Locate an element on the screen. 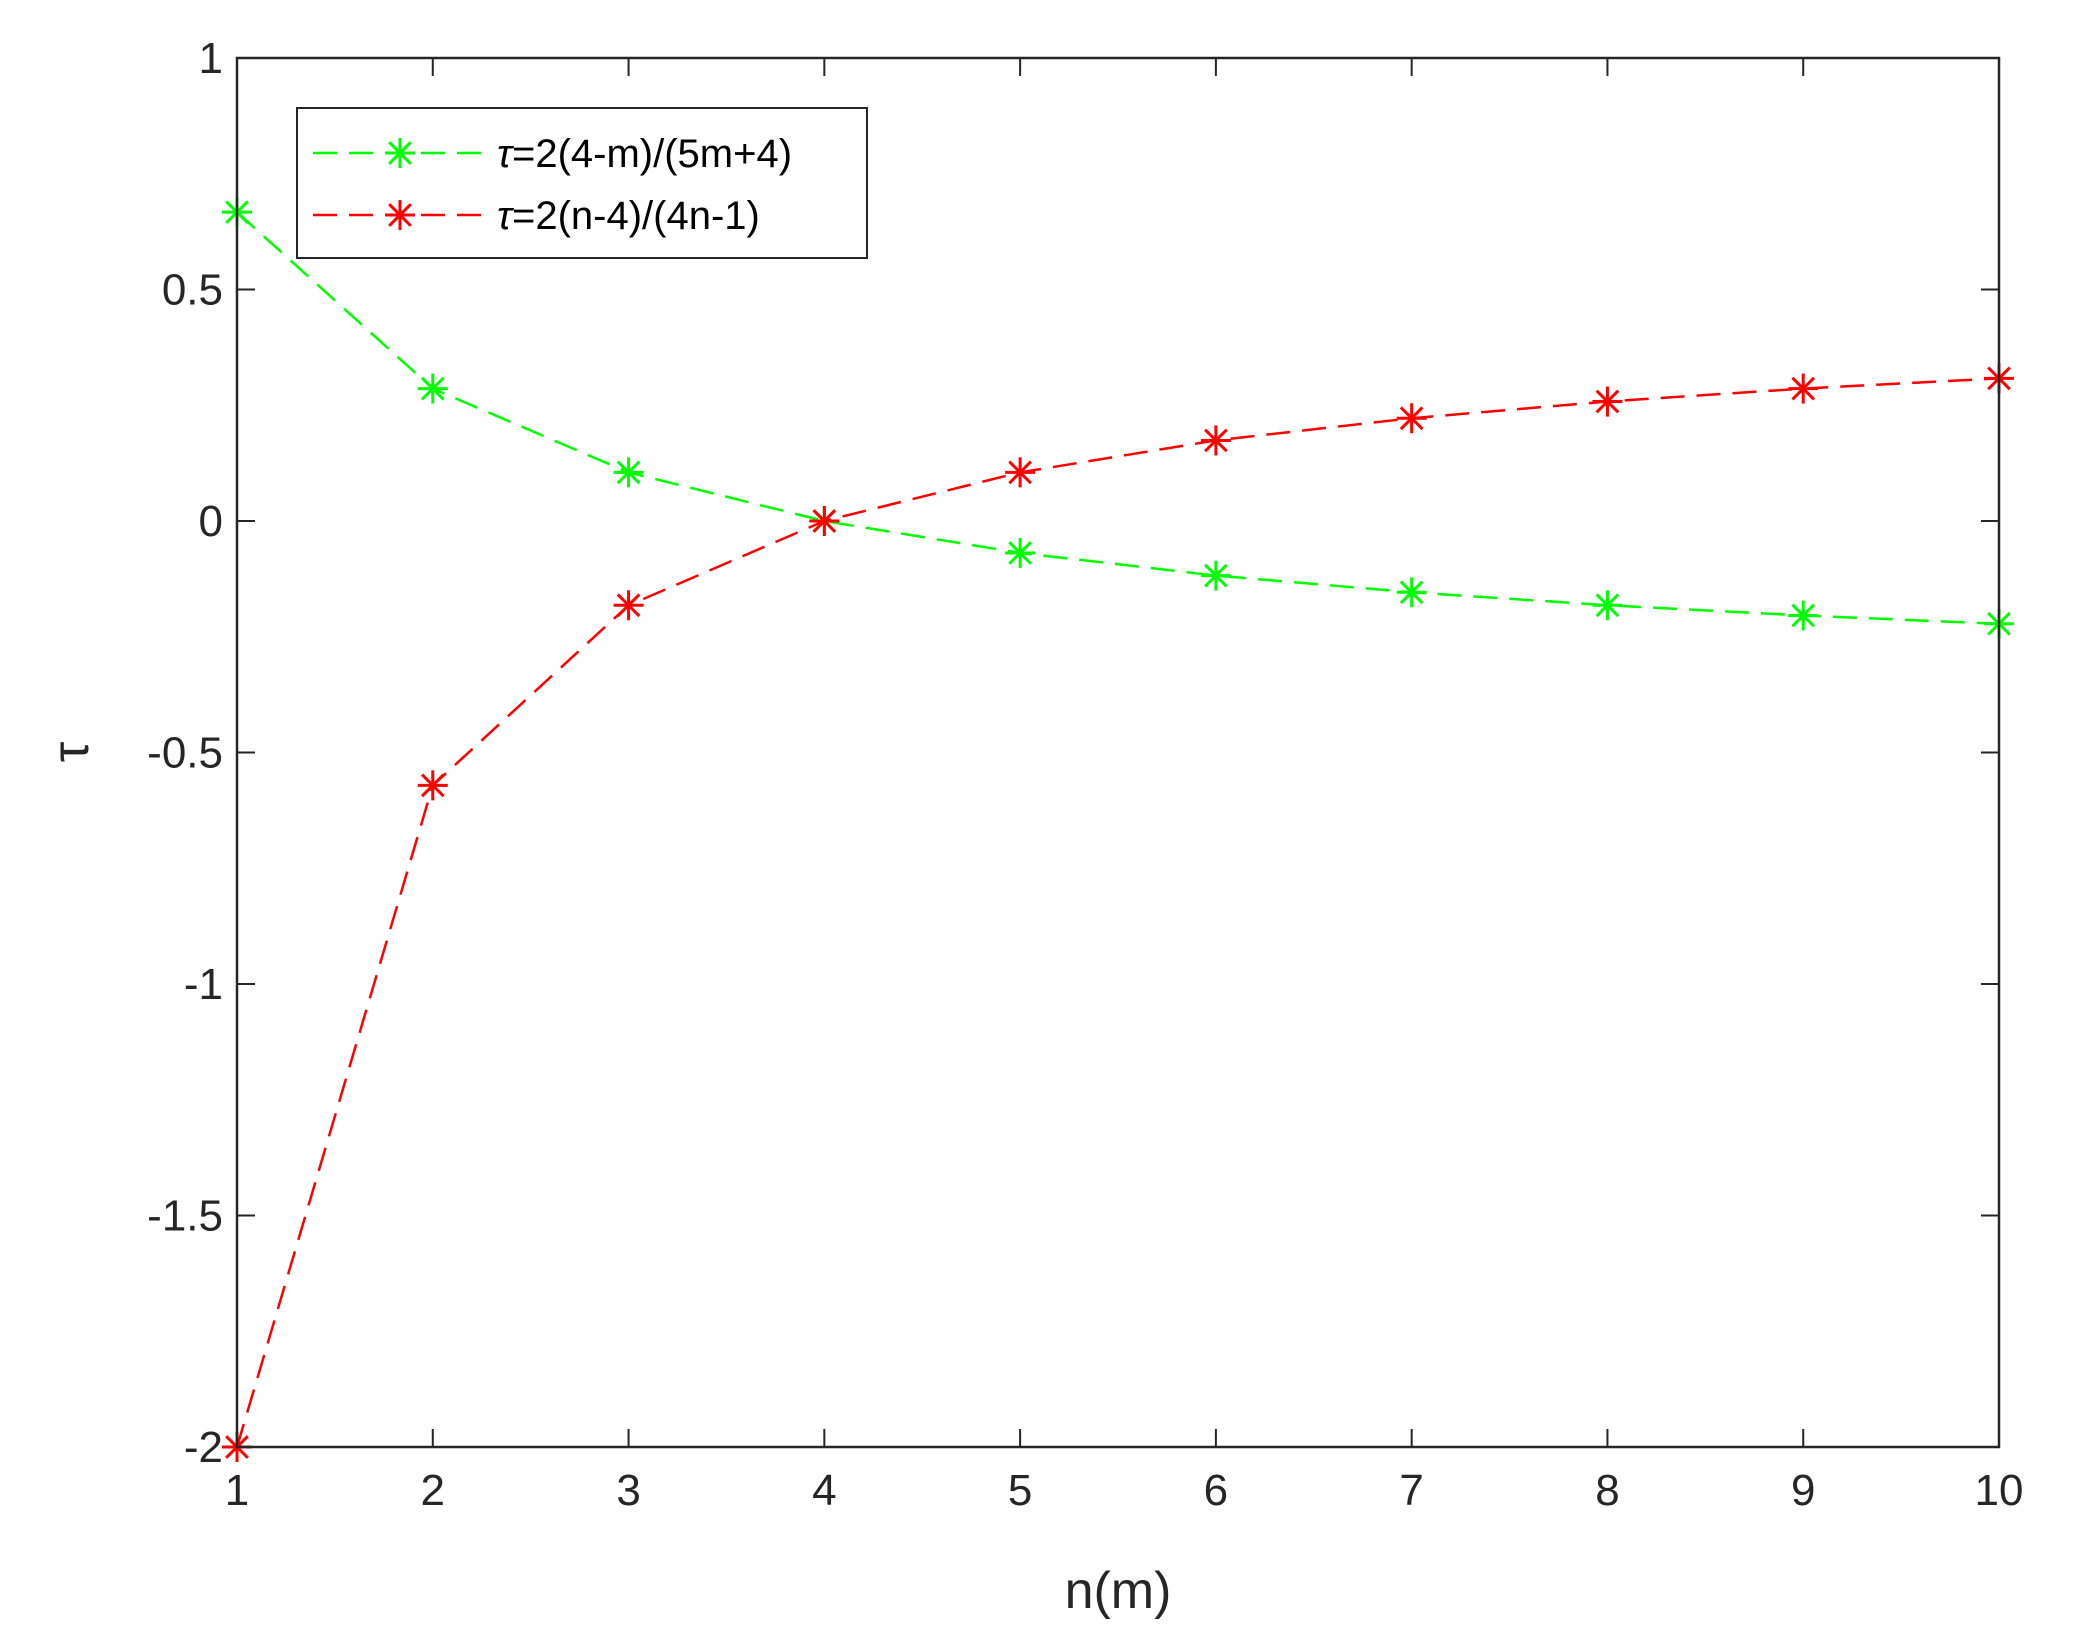 The height and width of the screenshot is (1645, 2077). legend-label-2: τ=2(n-4)/(4n-1) is located at coordinates (628, 216).